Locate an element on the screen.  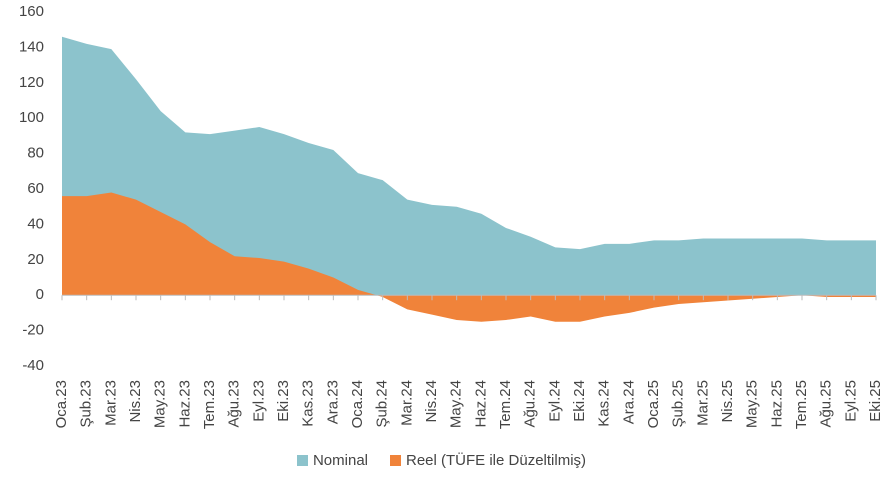
x-tick-label: Mar.24 is located at coordinates (406, 403).